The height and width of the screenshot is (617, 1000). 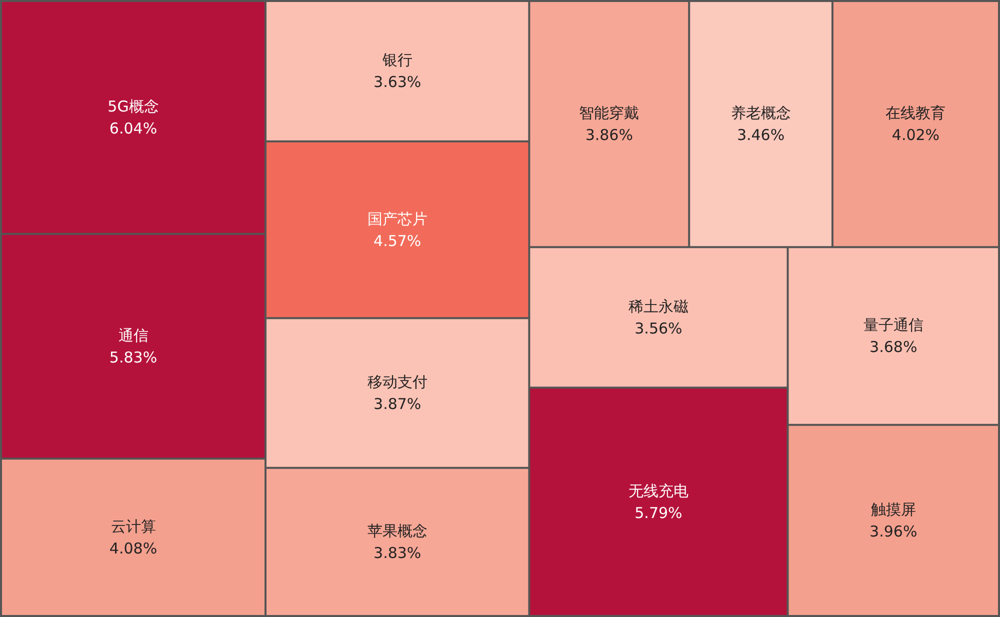 I want to click on data-label: 4.57%, so click(x=398, y=241).